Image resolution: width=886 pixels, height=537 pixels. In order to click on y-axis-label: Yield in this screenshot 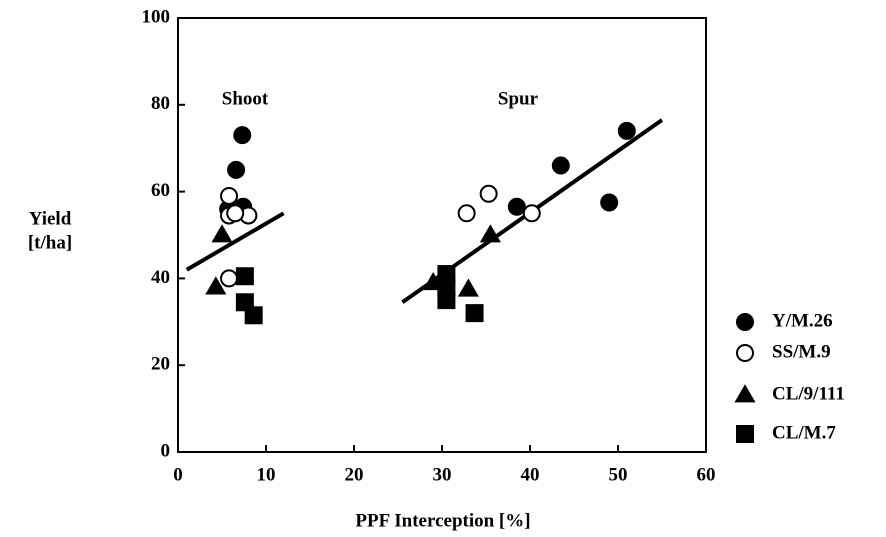, I will do `click(50, 218)`.